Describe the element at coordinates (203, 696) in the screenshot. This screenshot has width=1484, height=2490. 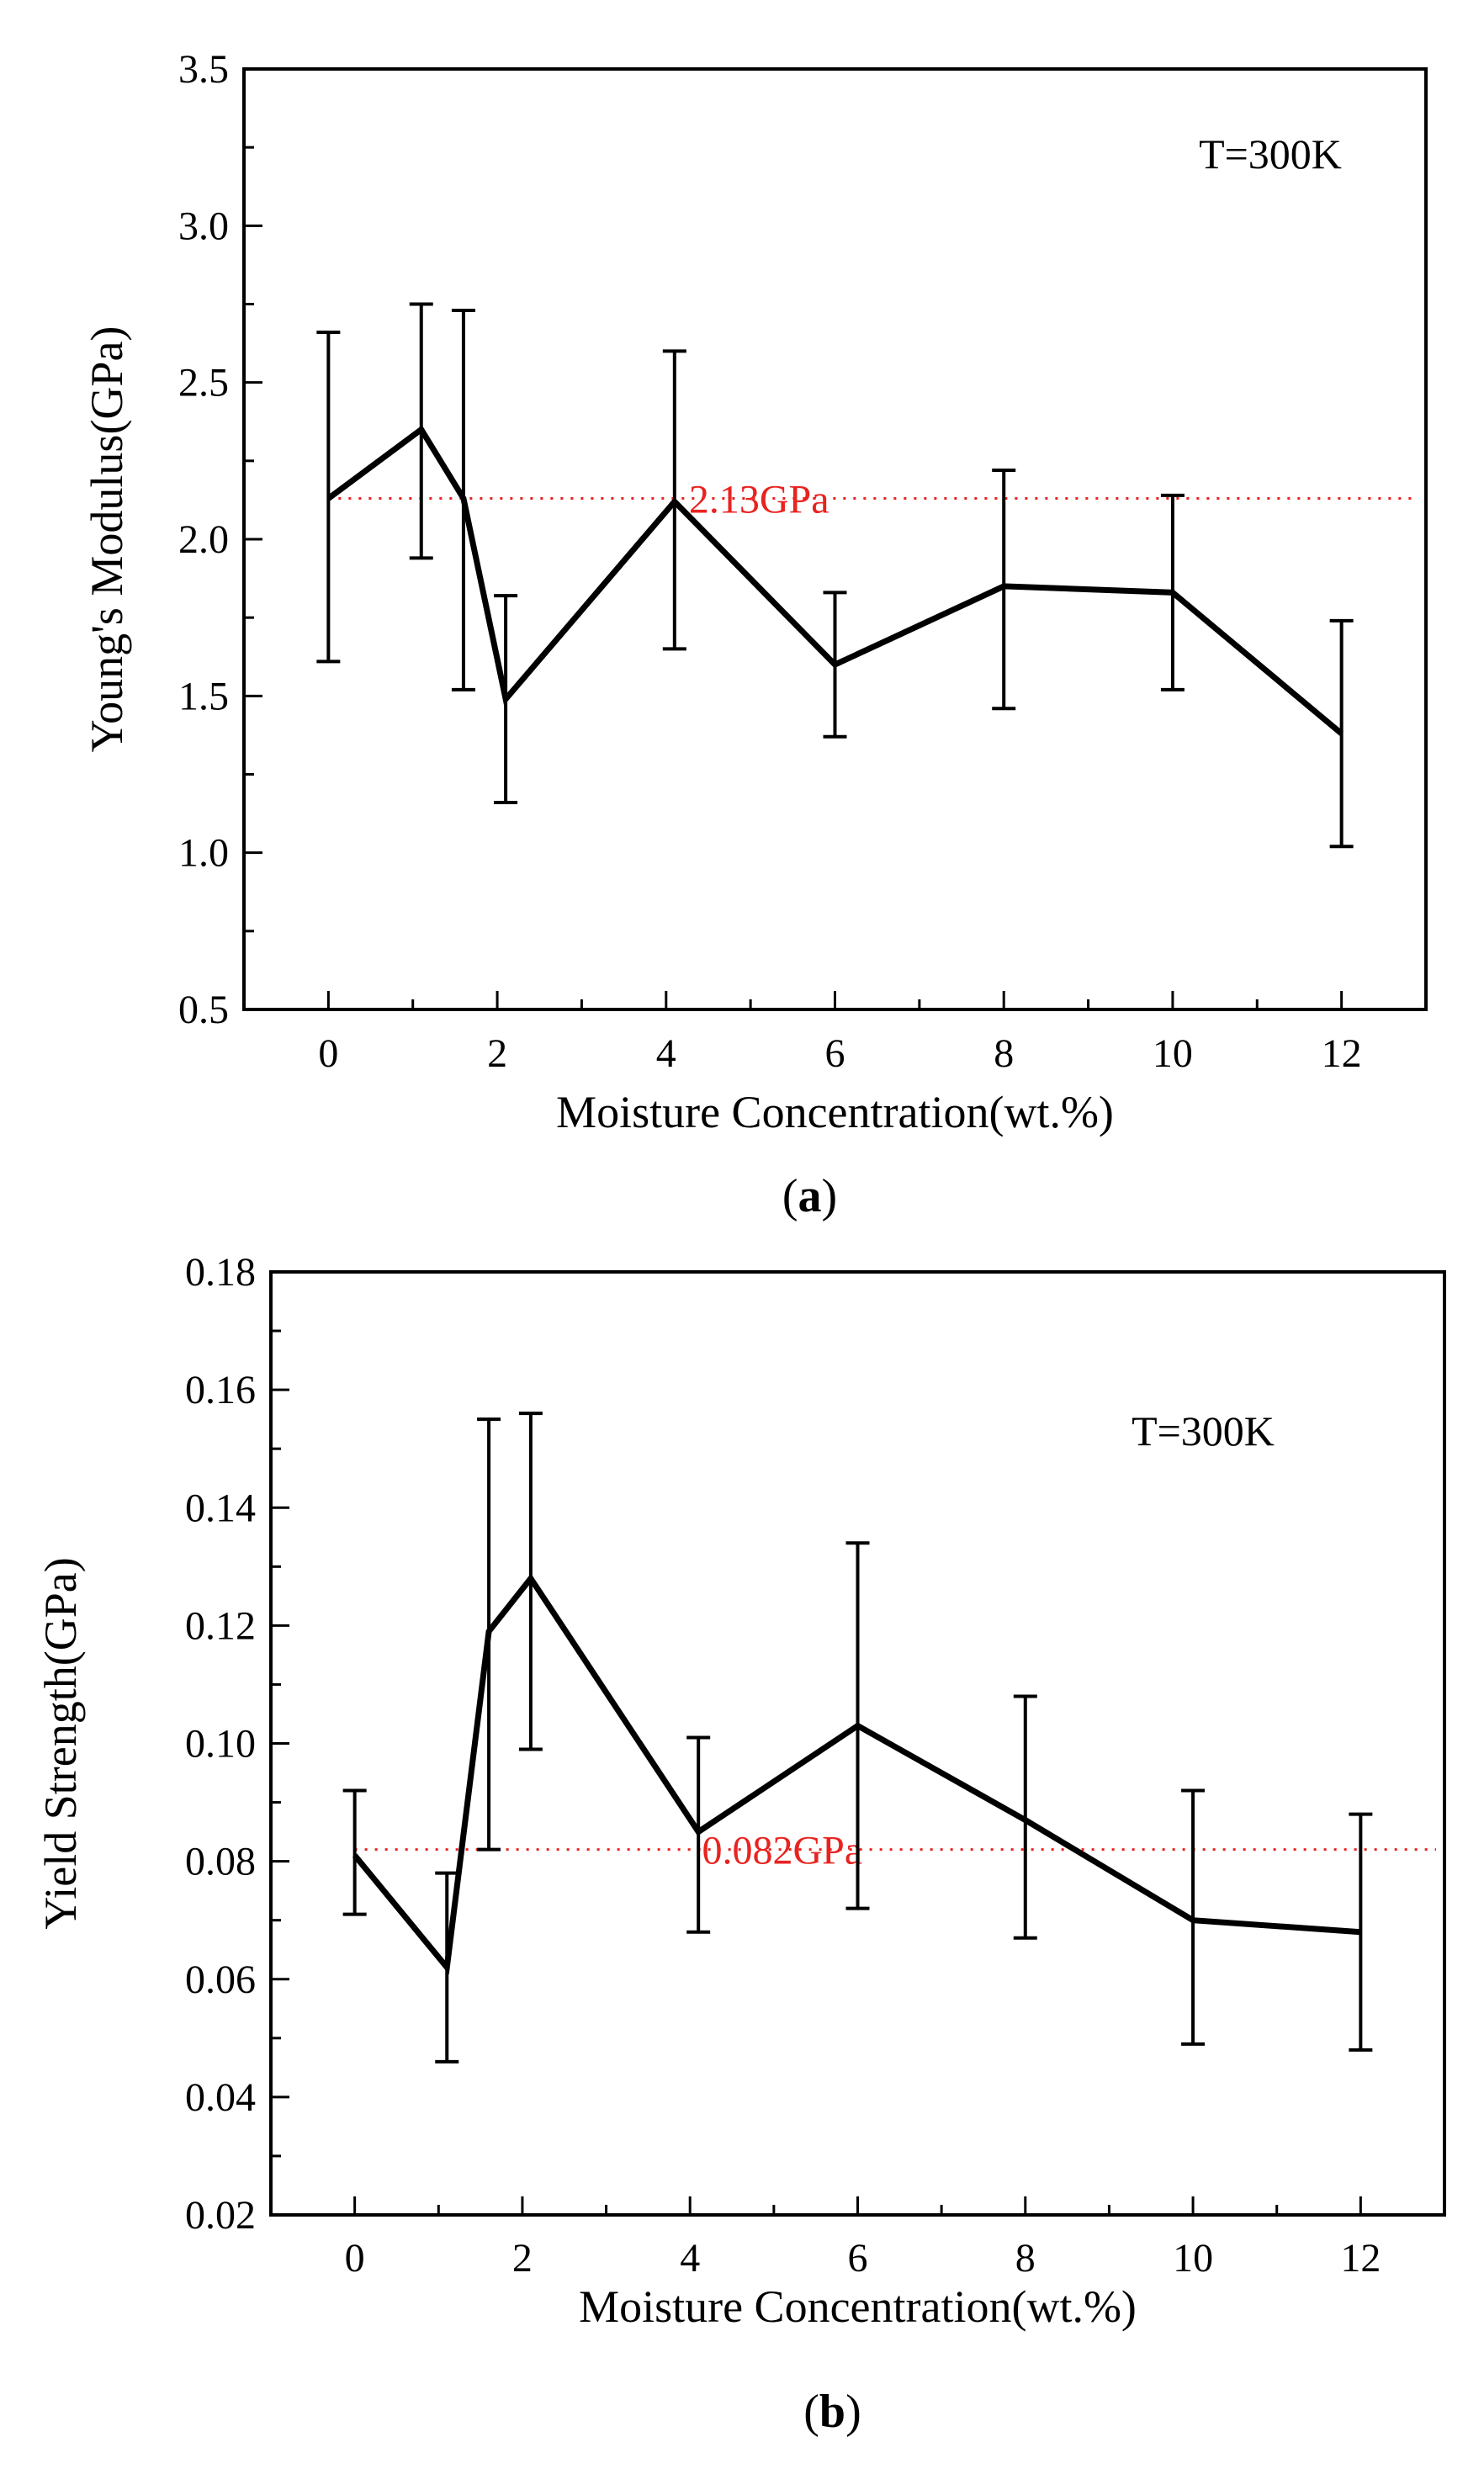
I see `y-tick-label: 1.5` at that location.